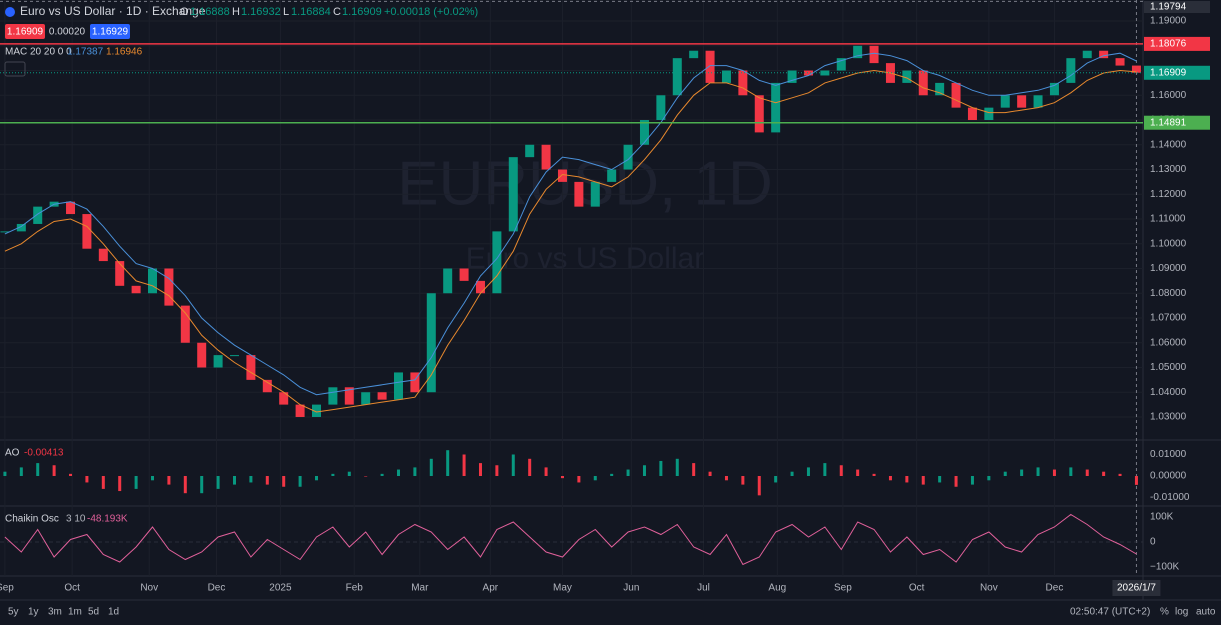 The height and width of the screenshot is (625, 1221). Describe the element at coordinates (1168, 21) in the screenshot. I see `y-tick-label: 1.19000` at that location.